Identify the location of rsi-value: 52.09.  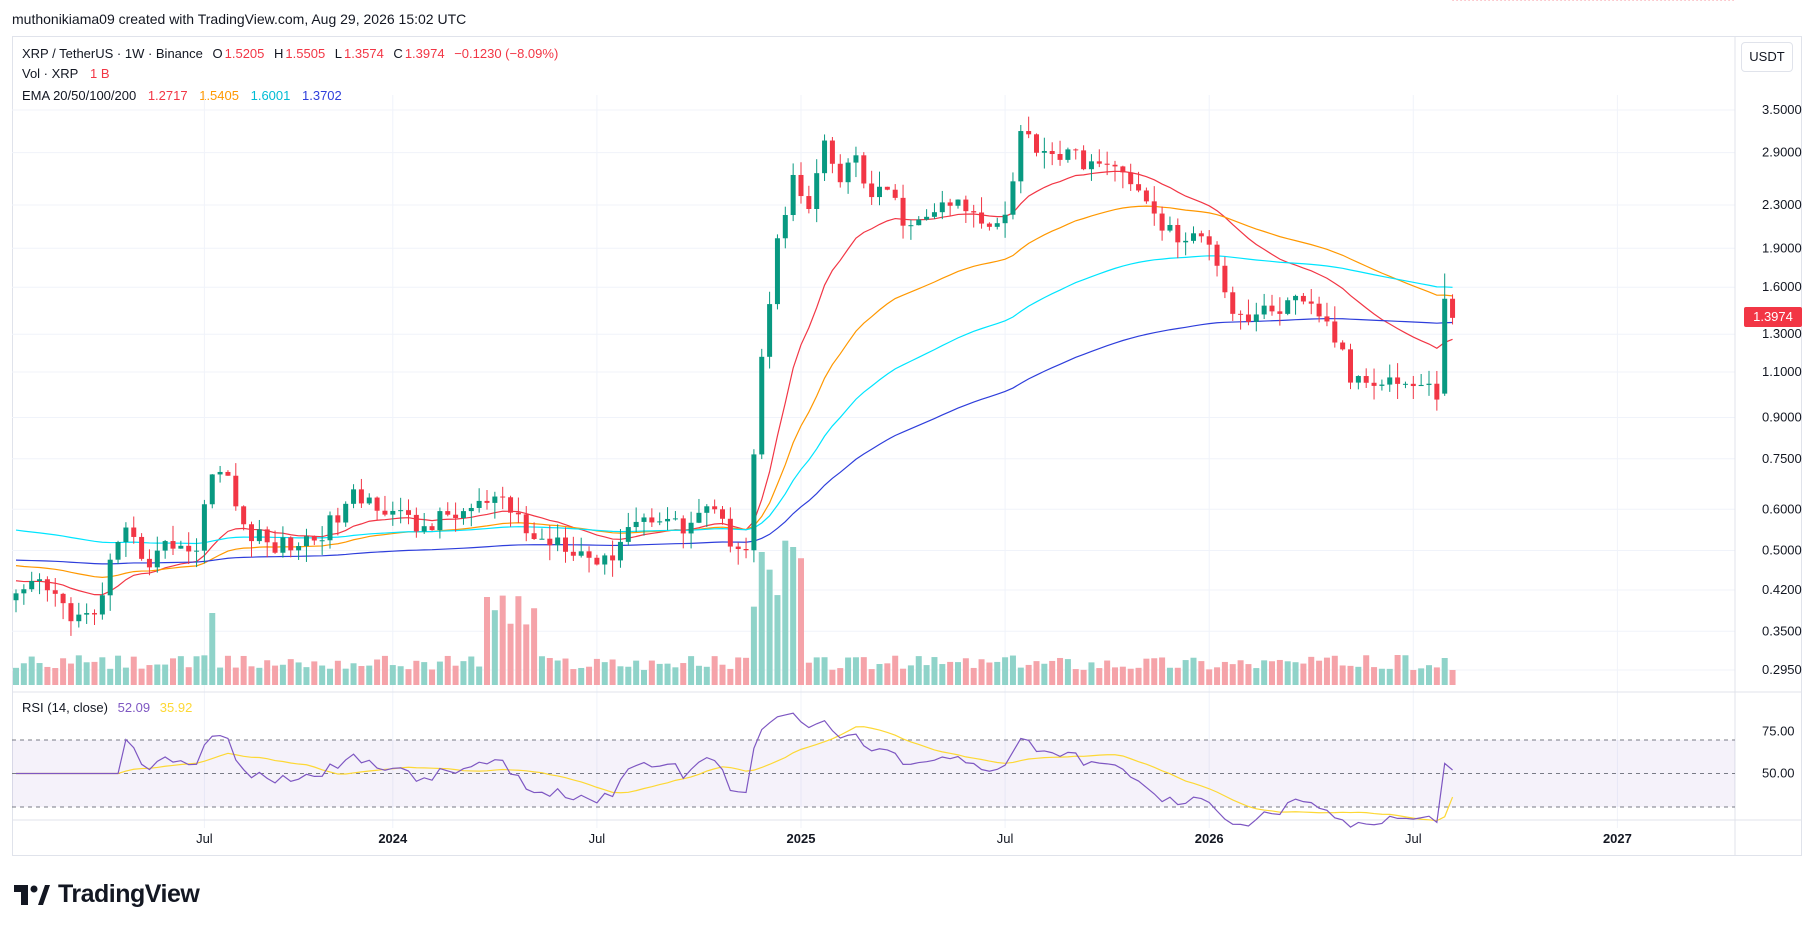
(134, 707).